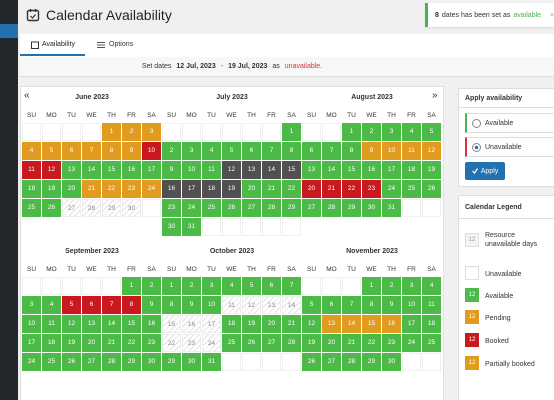  I want to click on prev-button: «, so click(27, 95).